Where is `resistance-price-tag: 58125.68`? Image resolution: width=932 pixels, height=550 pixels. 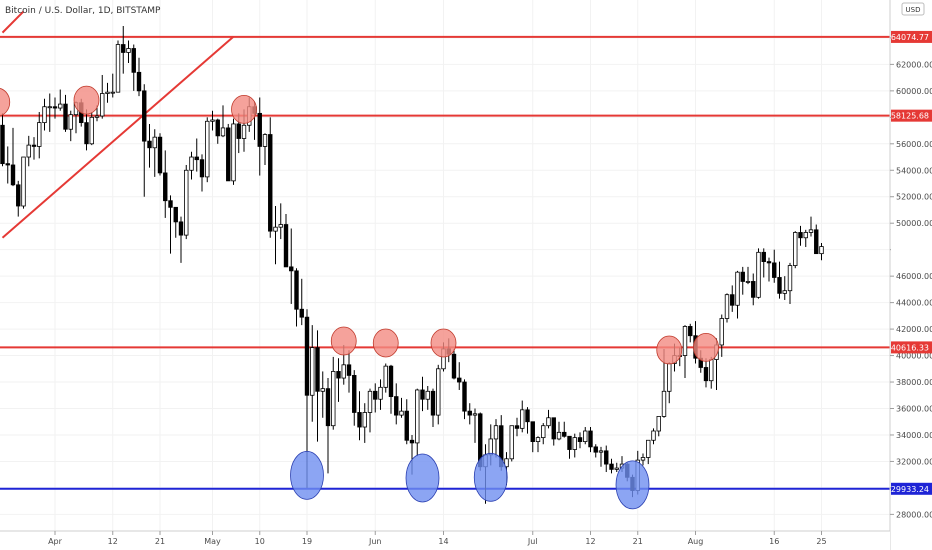 resistance-price-tag: 58125.68 is located at coordinates (911, 115).